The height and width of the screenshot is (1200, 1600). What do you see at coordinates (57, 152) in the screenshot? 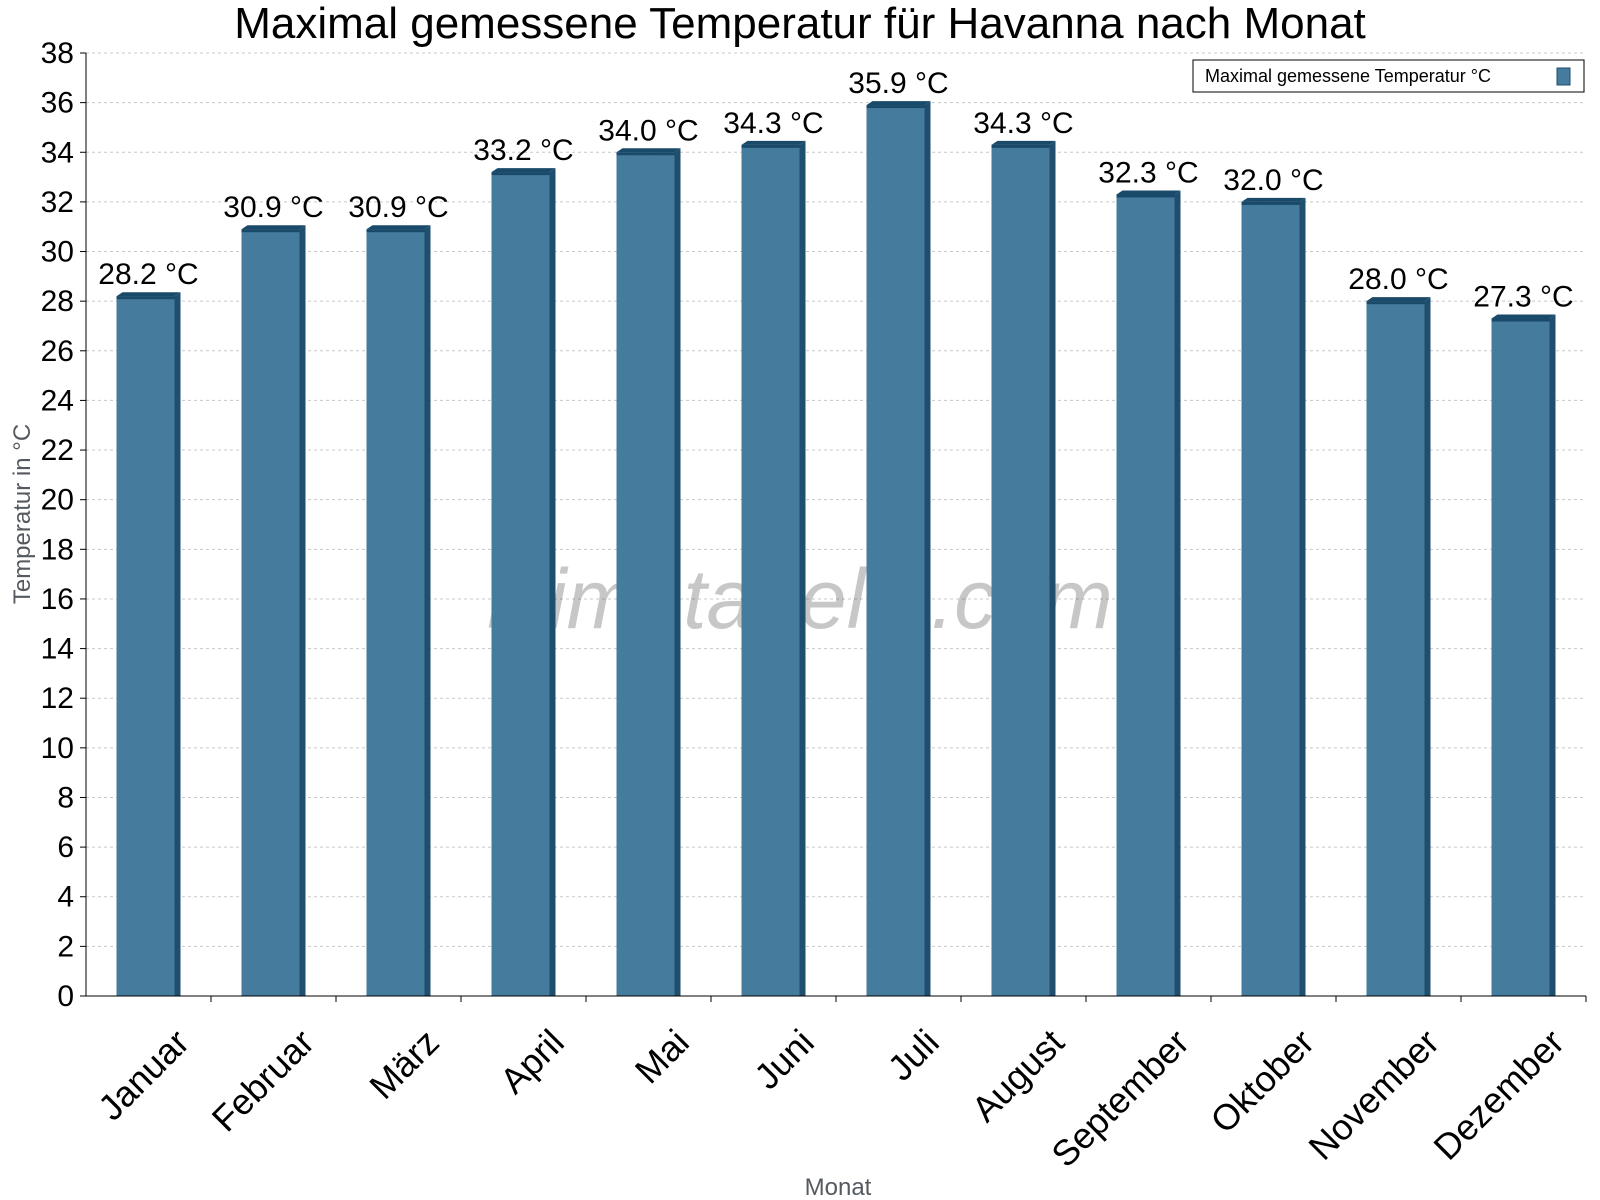
I see `y-tick-label: 34` at bounding box center [57, 152].